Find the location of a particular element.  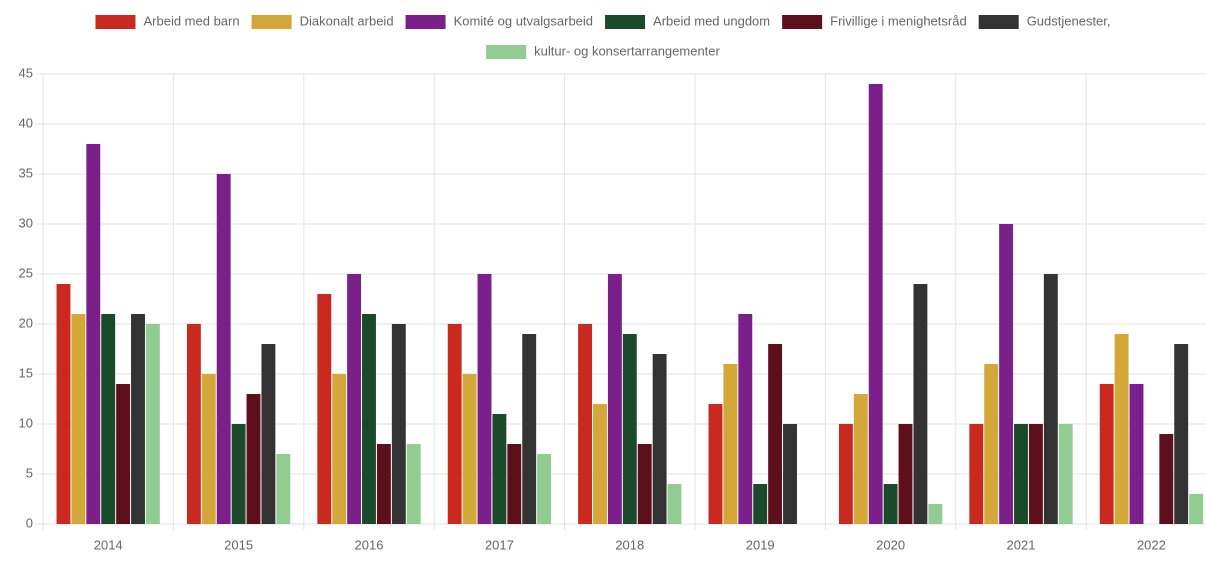

legend-label: Diakonalt arbeid is located at coordinates (347, 20).